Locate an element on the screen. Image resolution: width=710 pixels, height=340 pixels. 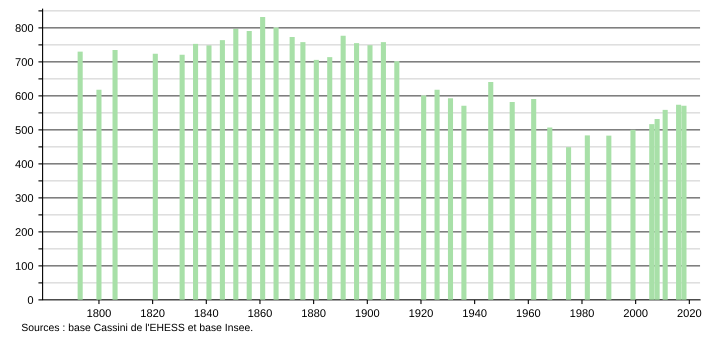
x-tick-label: 1880 is located at coordinates (314, 313).